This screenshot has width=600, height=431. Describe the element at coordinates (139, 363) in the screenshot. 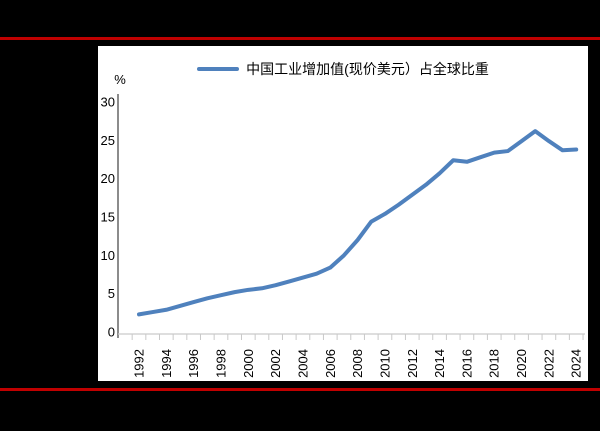

I see `x-tick-label: 1992` at that location.